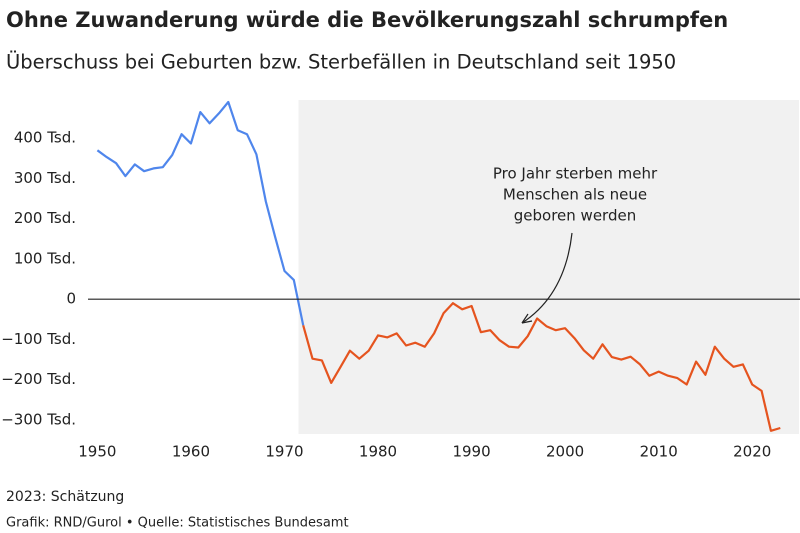  What do you see at coordinates (38, 379) in the screenshot?
I see `y-tick-label: −200 Tsd.` at bounding box center [38, 379].